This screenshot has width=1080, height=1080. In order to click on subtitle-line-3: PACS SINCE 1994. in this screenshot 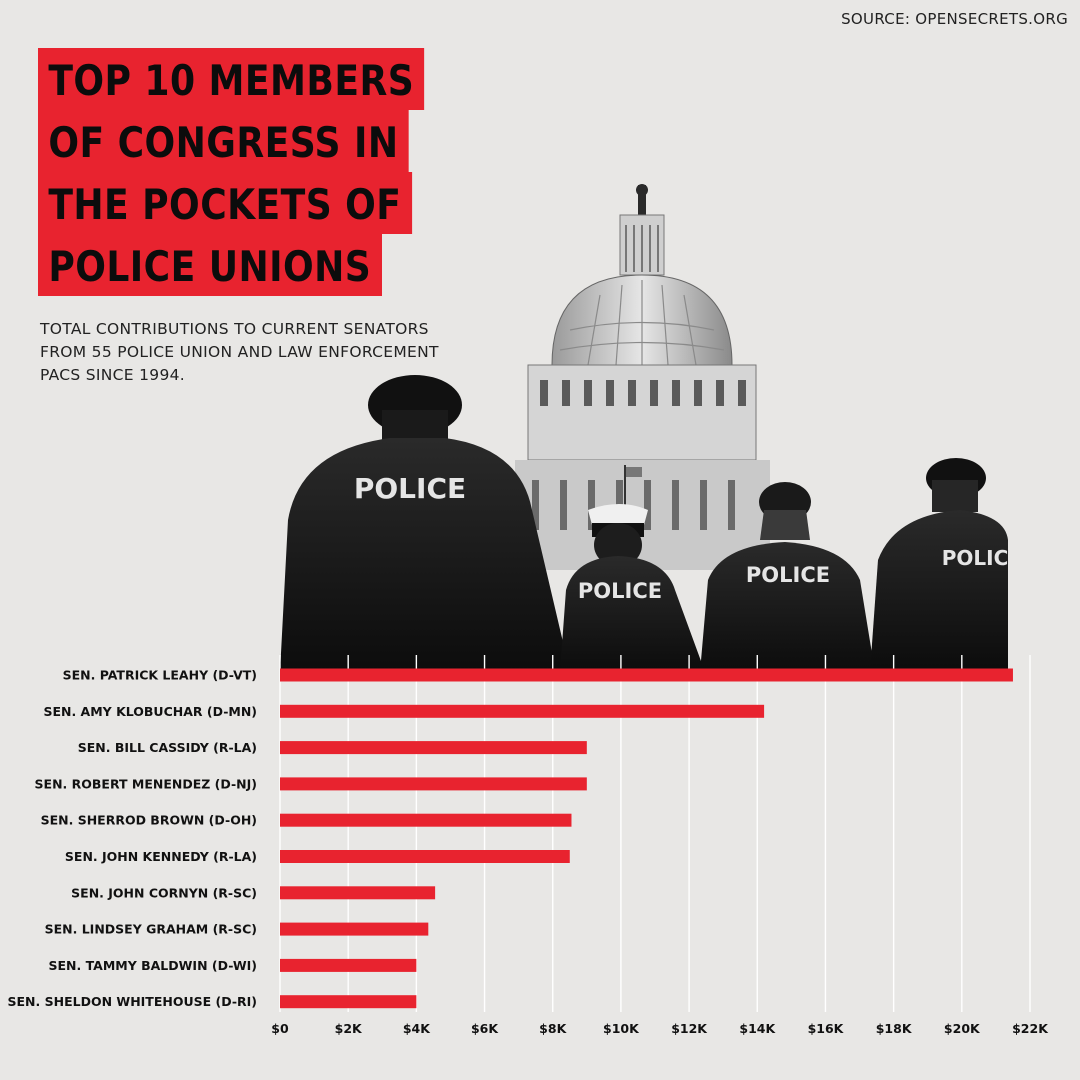, I will do `click(112, 375)`.